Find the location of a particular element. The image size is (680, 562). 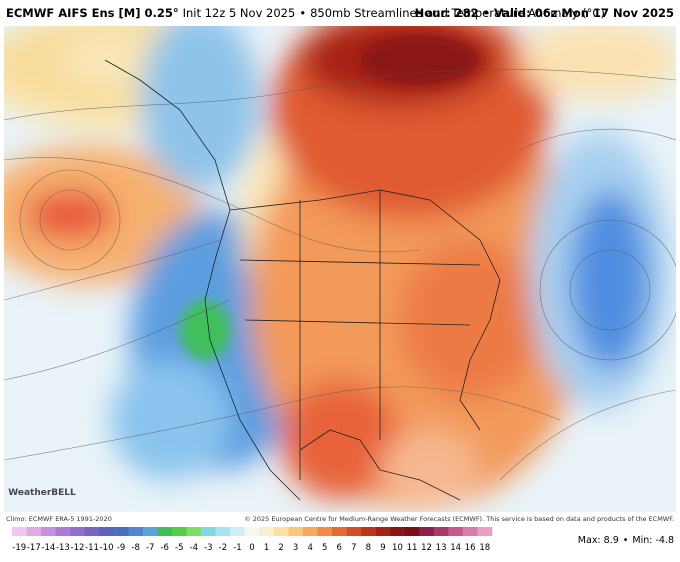

max: Max: 8.9 is located at coordinates (598, 540).